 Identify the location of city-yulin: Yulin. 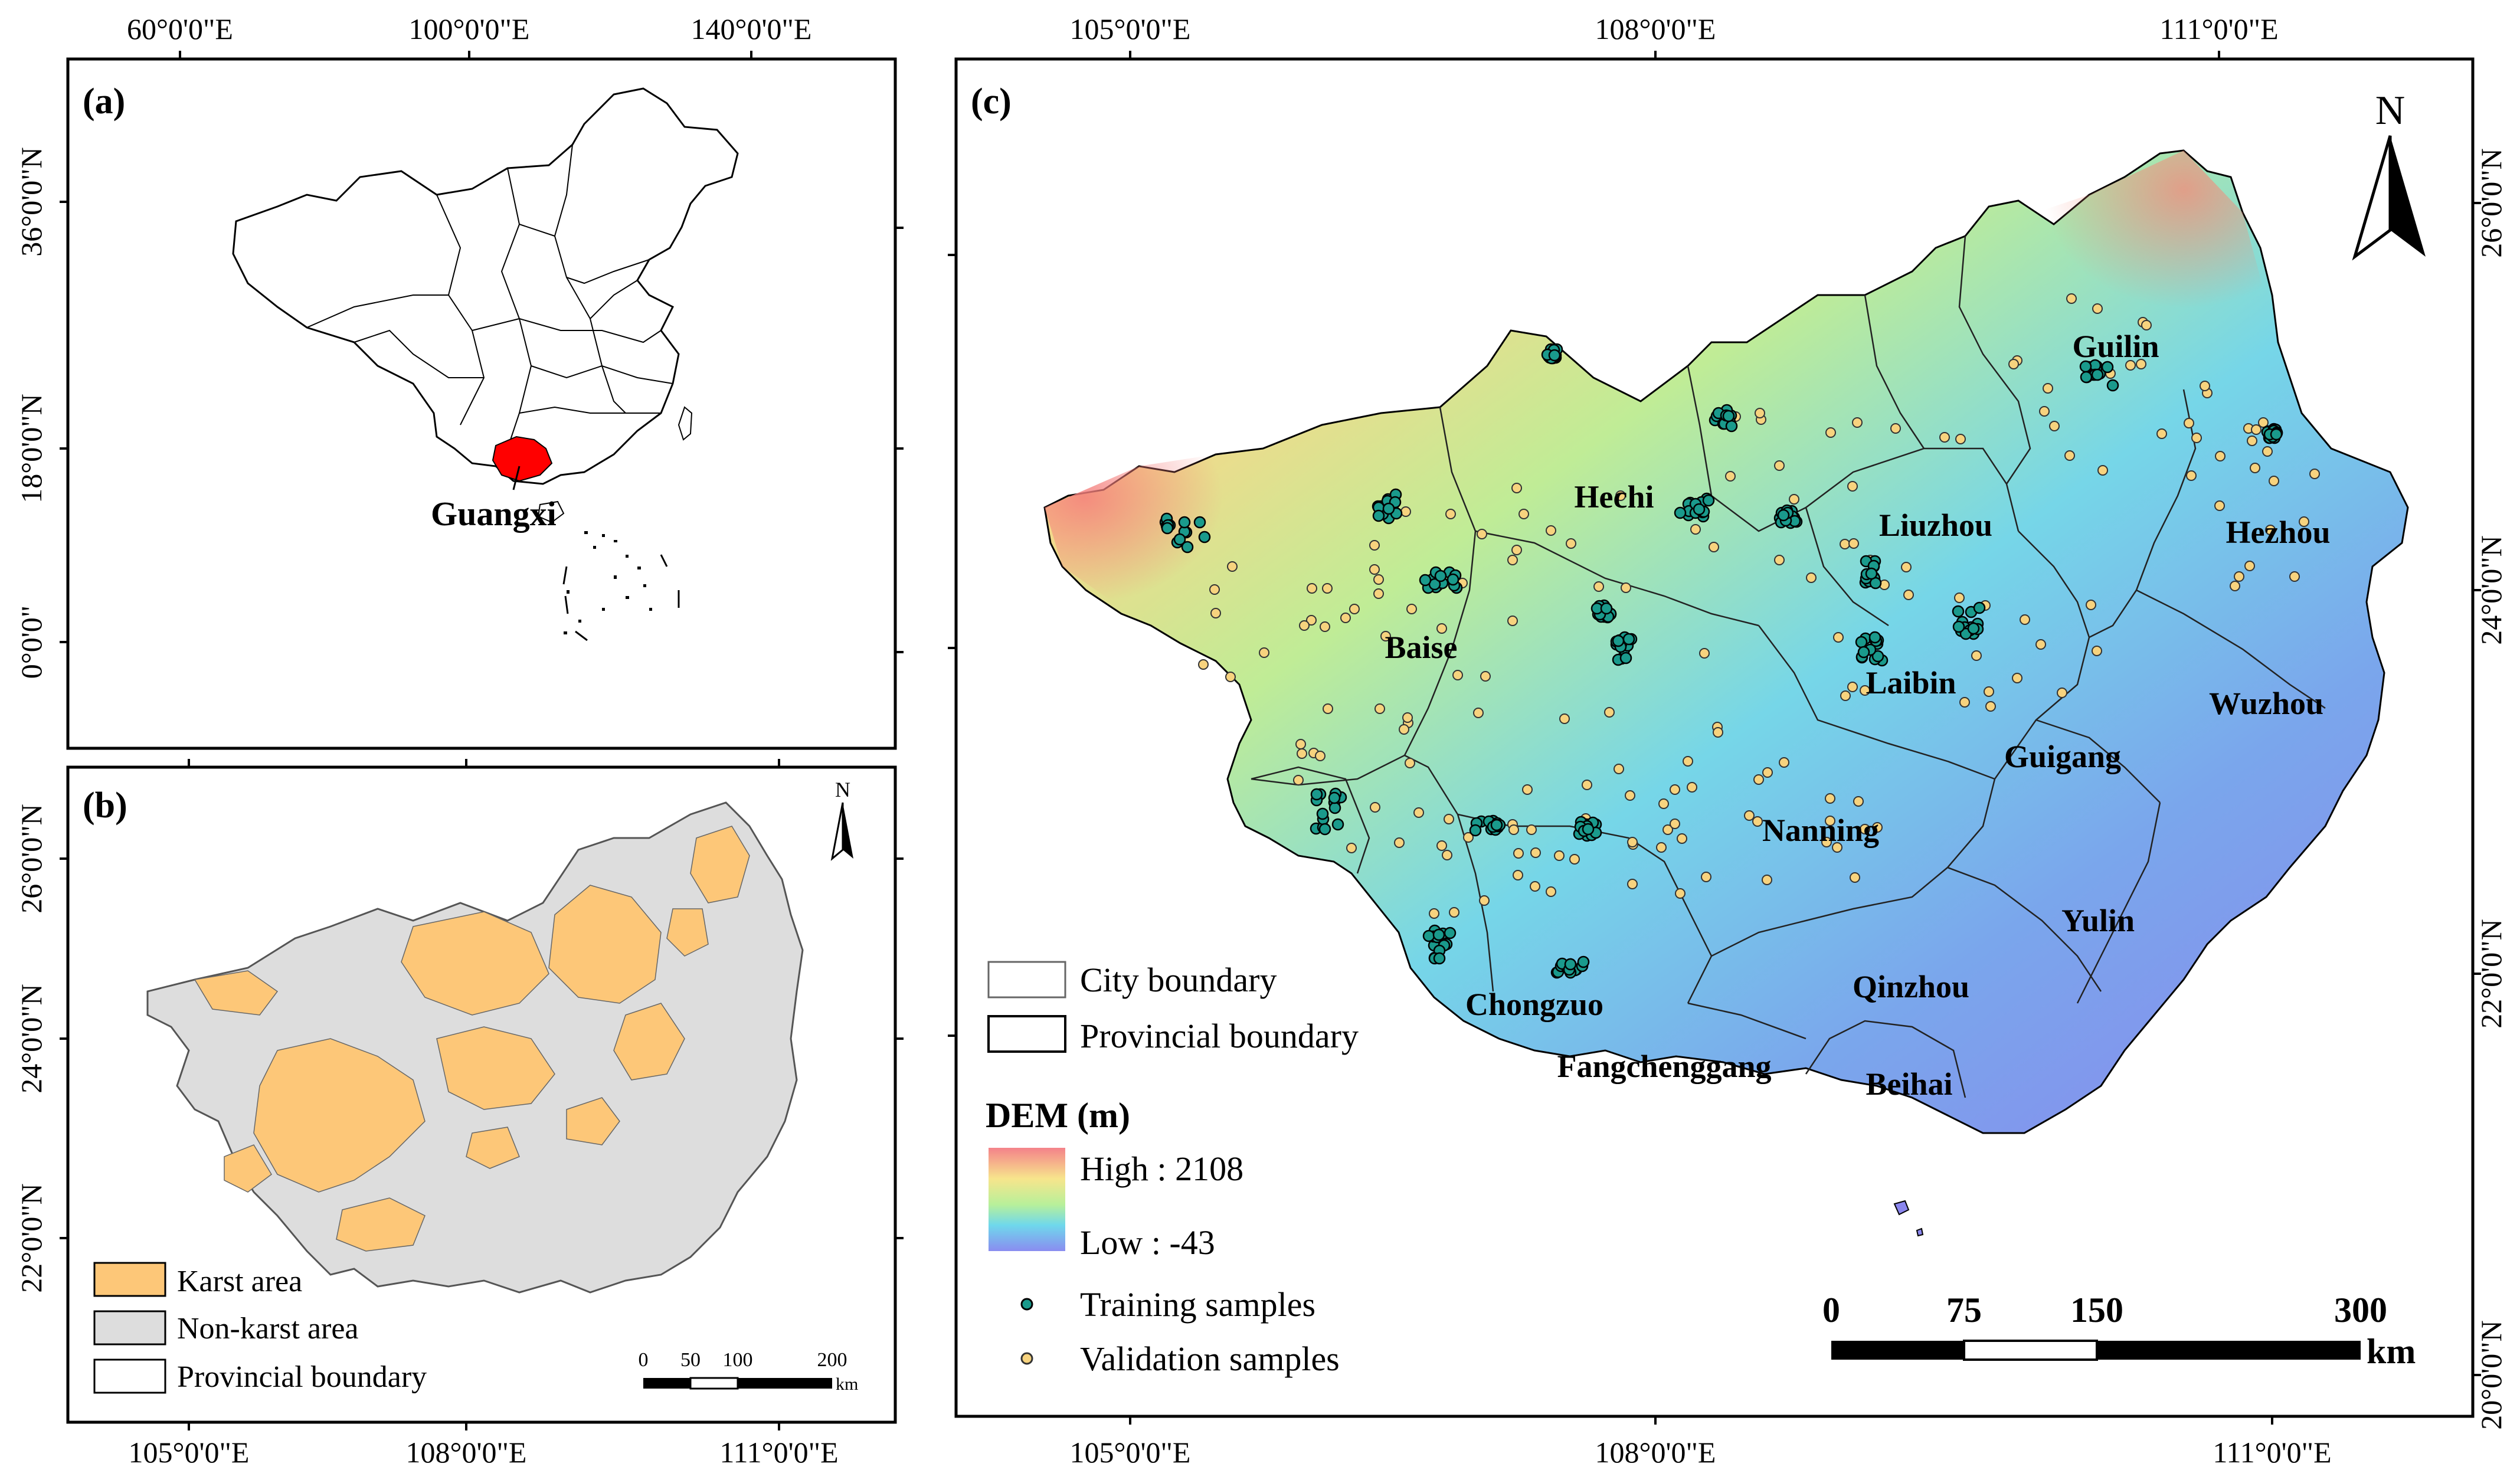
(2098, 921).